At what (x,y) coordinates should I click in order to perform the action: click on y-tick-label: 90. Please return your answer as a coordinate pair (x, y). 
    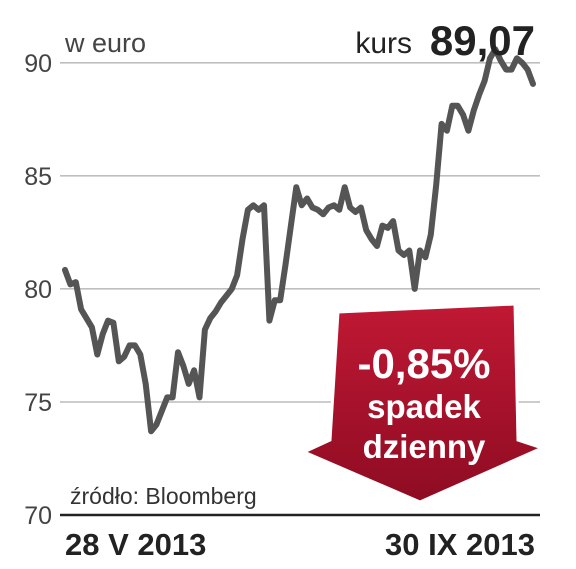
    Looking at the image, I should click on (38, 64).